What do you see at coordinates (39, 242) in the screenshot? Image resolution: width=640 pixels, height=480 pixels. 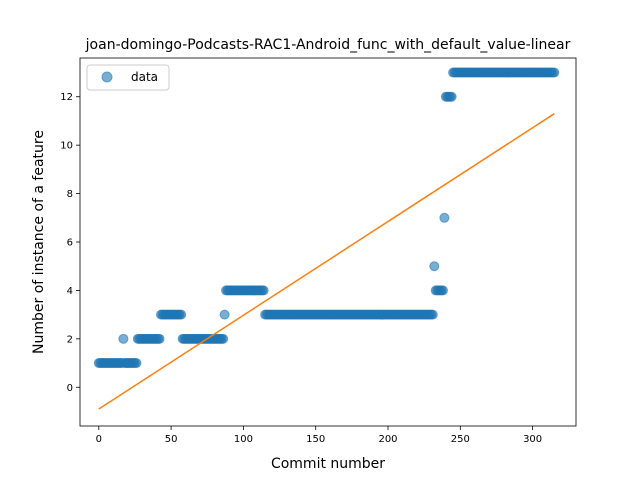 I see `y-axis-label: Number of instance of a feature` at bounding box center [39, 242].